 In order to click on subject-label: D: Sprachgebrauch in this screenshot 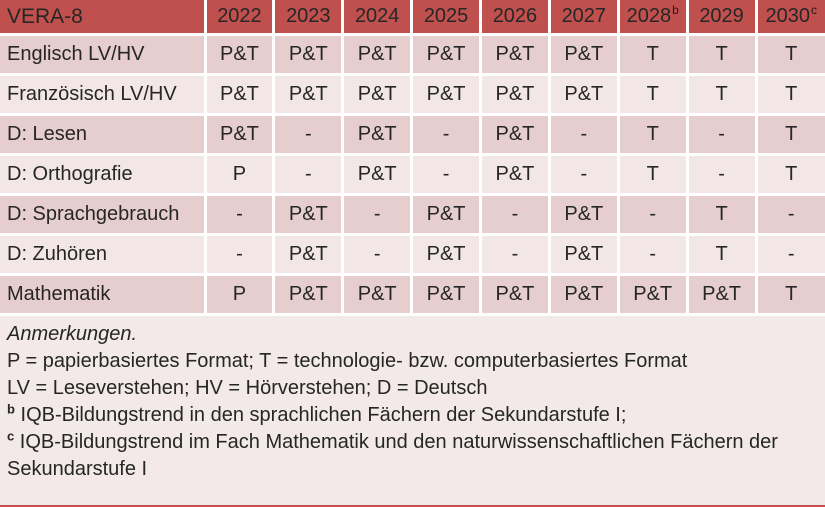, I will do `click(103, 215)`.